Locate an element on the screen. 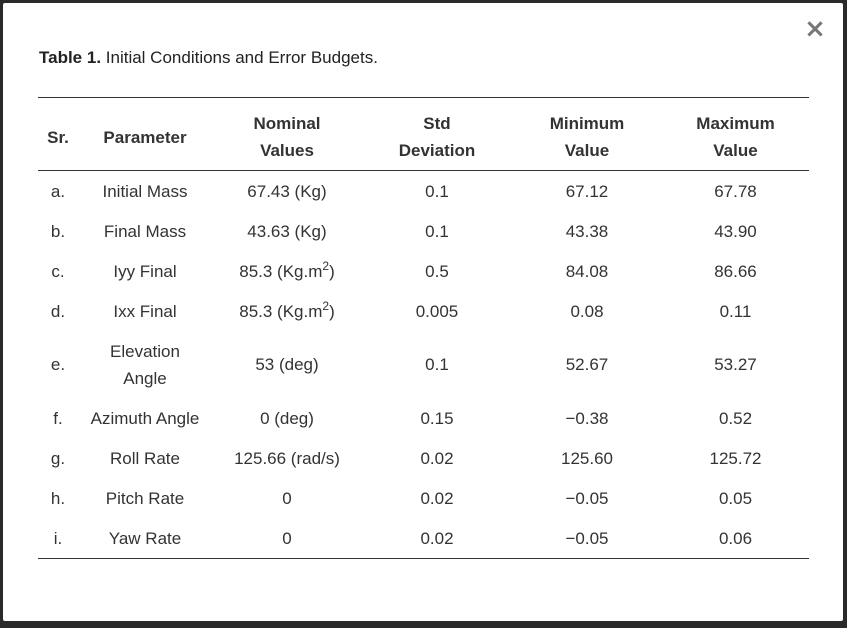 The width and height of the screenshot is (847, 628). cell-sr: i. is located at coordinates (58, 538).